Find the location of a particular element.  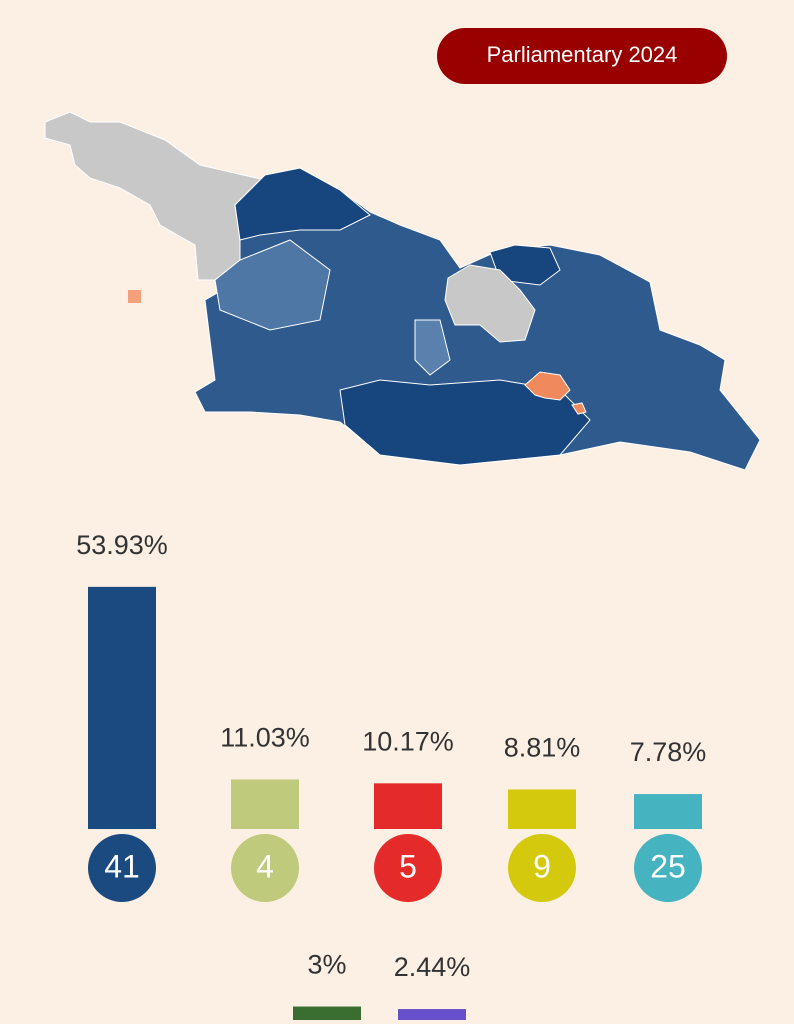

party-number: 41 is located at coordinates (122, 866).